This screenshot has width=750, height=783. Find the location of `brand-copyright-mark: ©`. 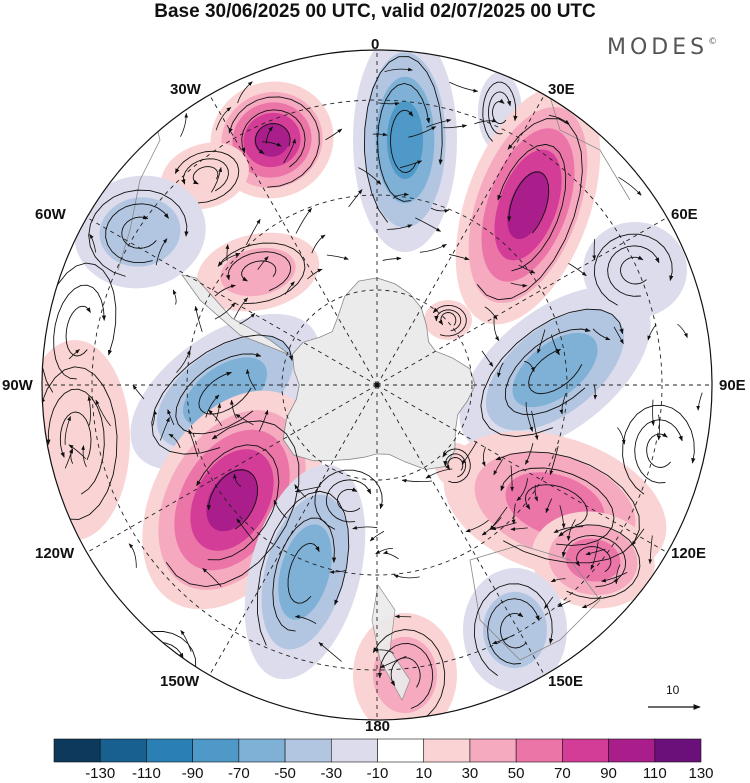

brand-copyright-mark: © is located at coordinates (713, 42).